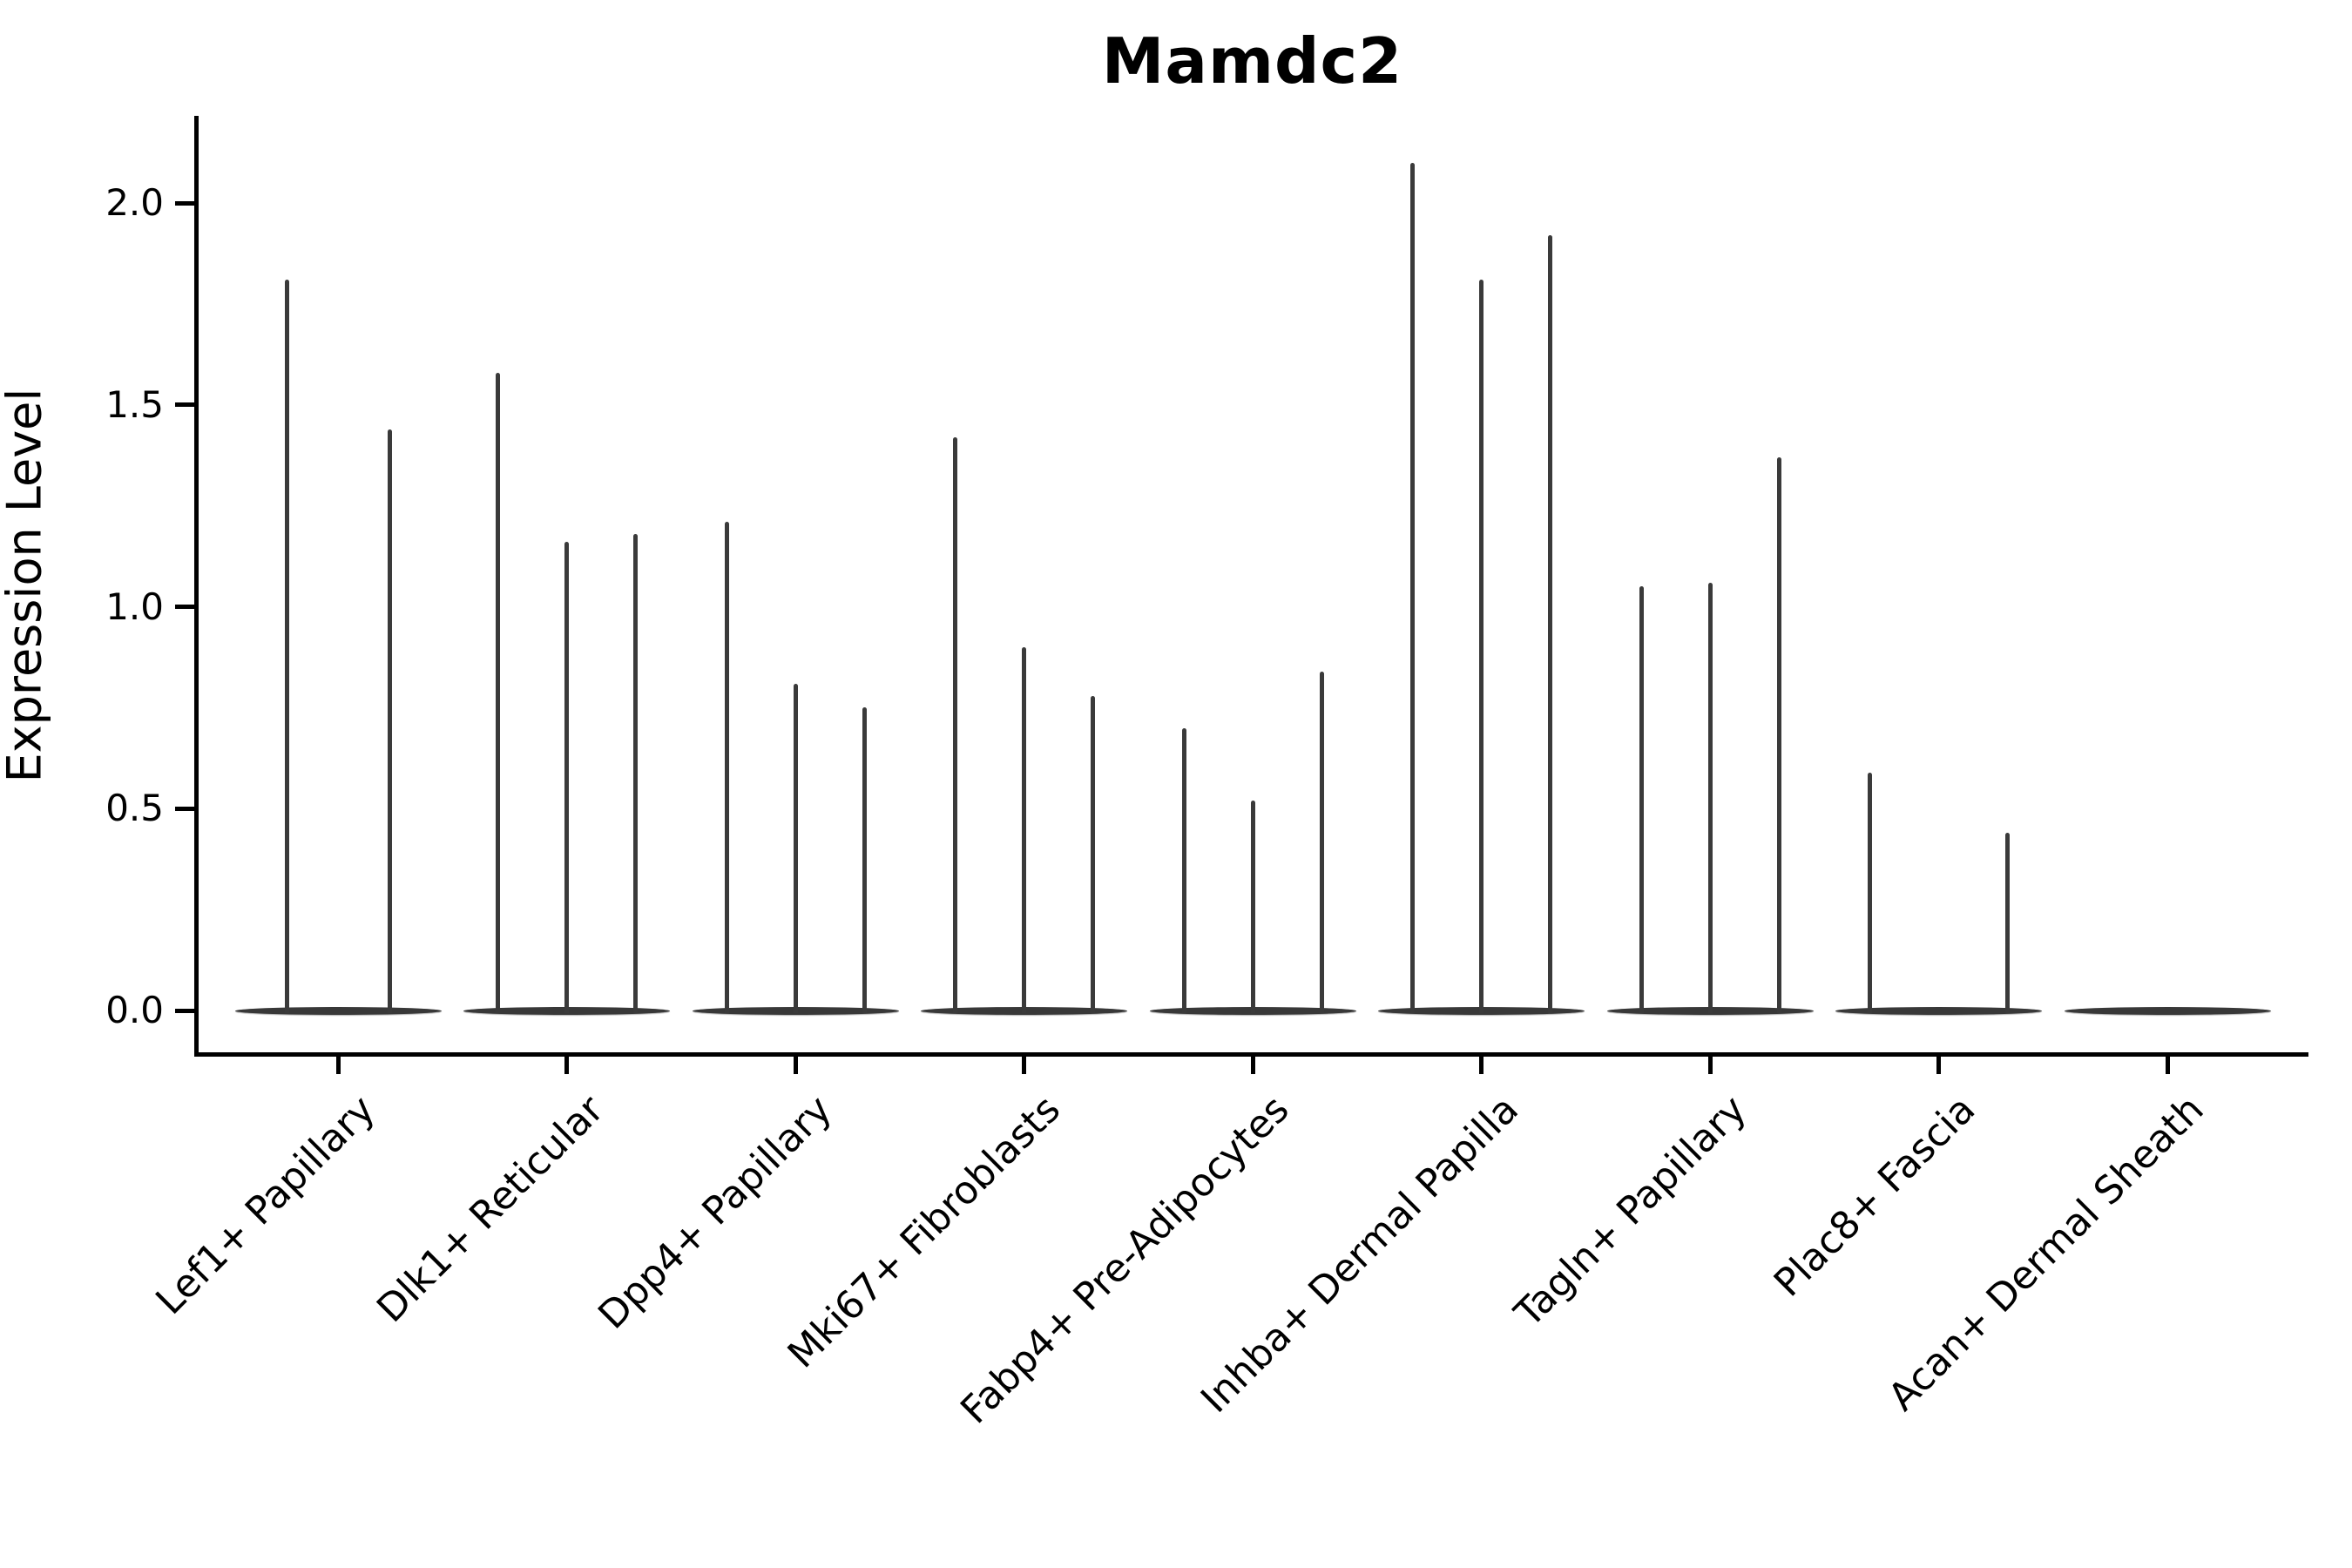 Image resolution: width=2352 pixels, height=1568 pixels. I want to click on y-tick-label: 1.5, so click(134, 404).